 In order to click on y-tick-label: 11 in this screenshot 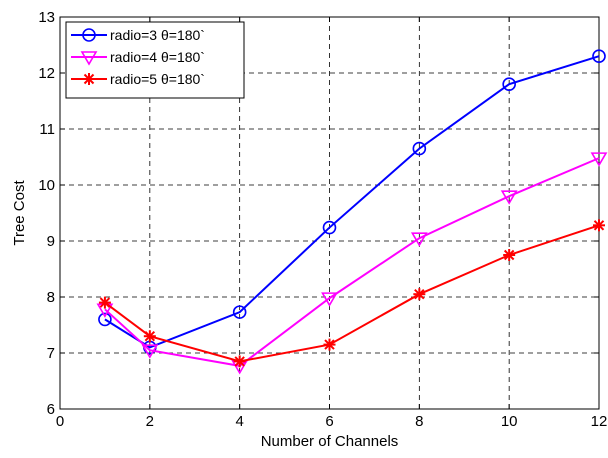, I will do `click(47, 129)`.